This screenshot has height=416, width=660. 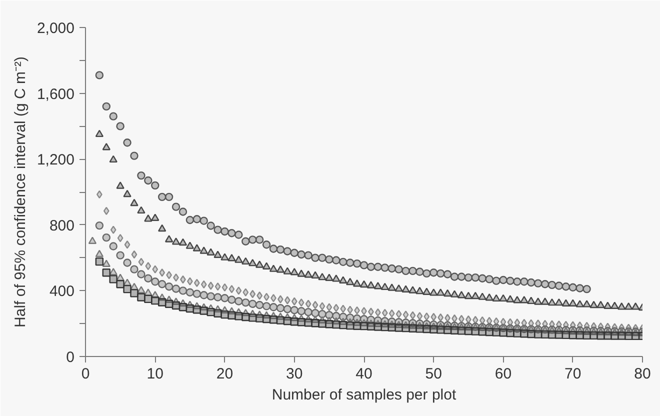 I want to click on y-axis-title: Half of 95% confidence interval (g C m⁻²), so click(x=20, y=192).